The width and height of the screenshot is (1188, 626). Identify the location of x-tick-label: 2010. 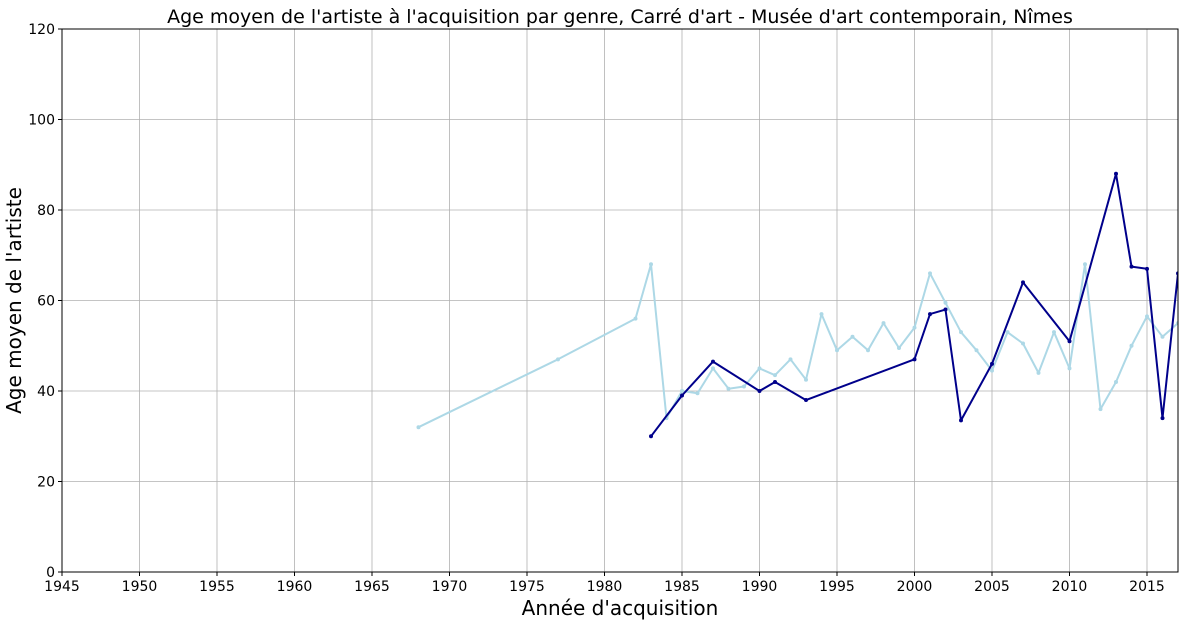
(1070, 587).